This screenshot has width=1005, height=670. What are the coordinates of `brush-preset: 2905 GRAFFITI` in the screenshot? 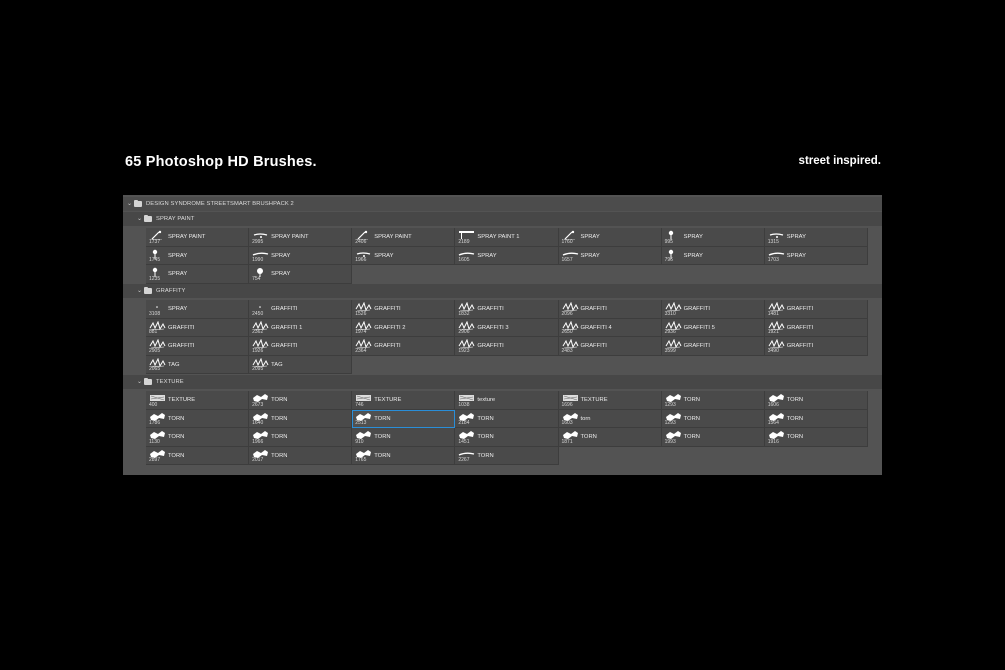 It's located at (198, 346).